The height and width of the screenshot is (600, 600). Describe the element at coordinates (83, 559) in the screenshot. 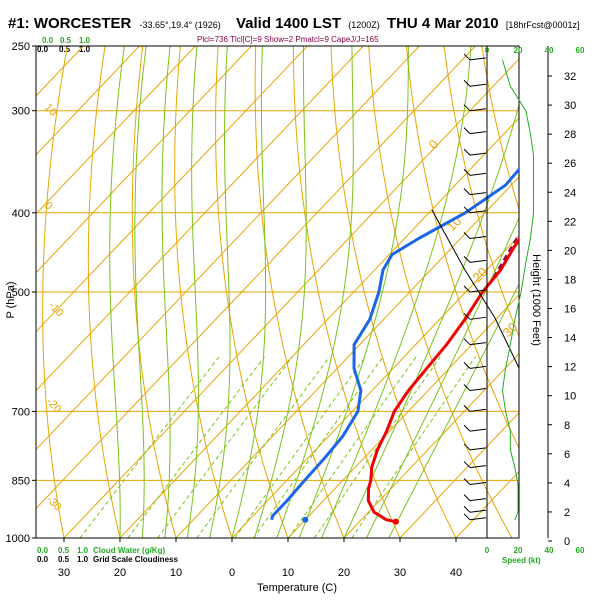

I see `legend-bottom-black-2: 1.0` at that location.